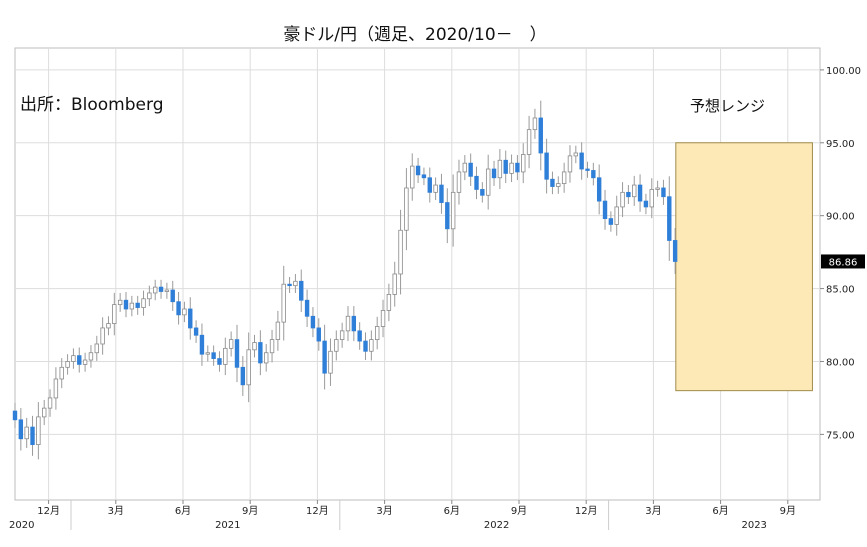 The image size is (867, 547). I want to click on y-tick-label: 80.00, so click(840, 362).